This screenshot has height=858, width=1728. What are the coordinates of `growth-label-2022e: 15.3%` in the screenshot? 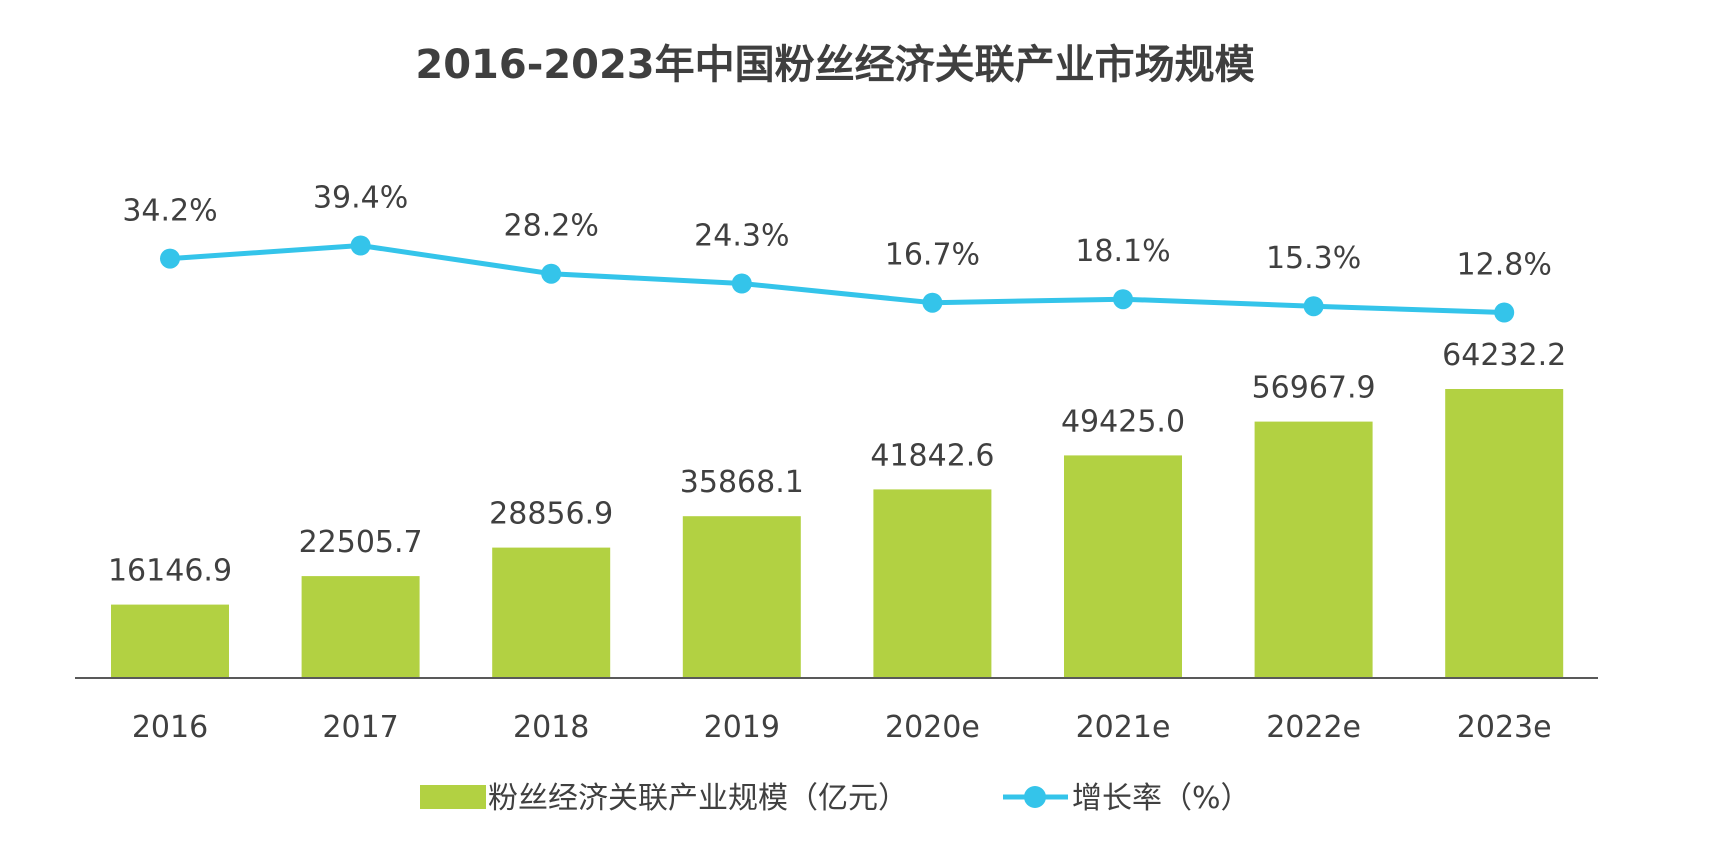 It's located at (1313, 258).